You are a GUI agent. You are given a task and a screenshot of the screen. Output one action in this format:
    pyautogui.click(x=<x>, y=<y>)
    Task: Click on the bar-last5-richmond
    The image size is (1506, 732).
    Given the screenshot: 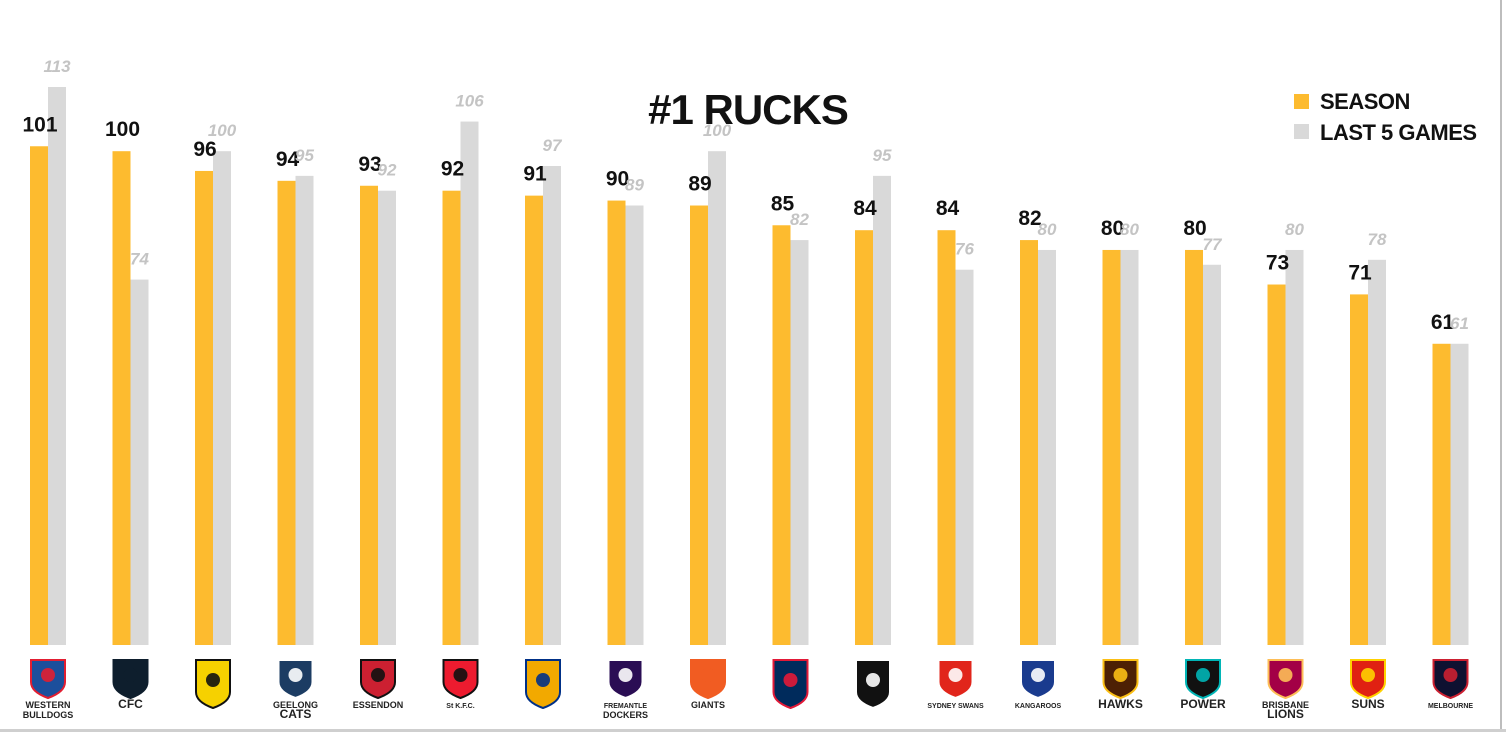 What is the action you would take?
    pyautogui.click(x=222, y=398)
    